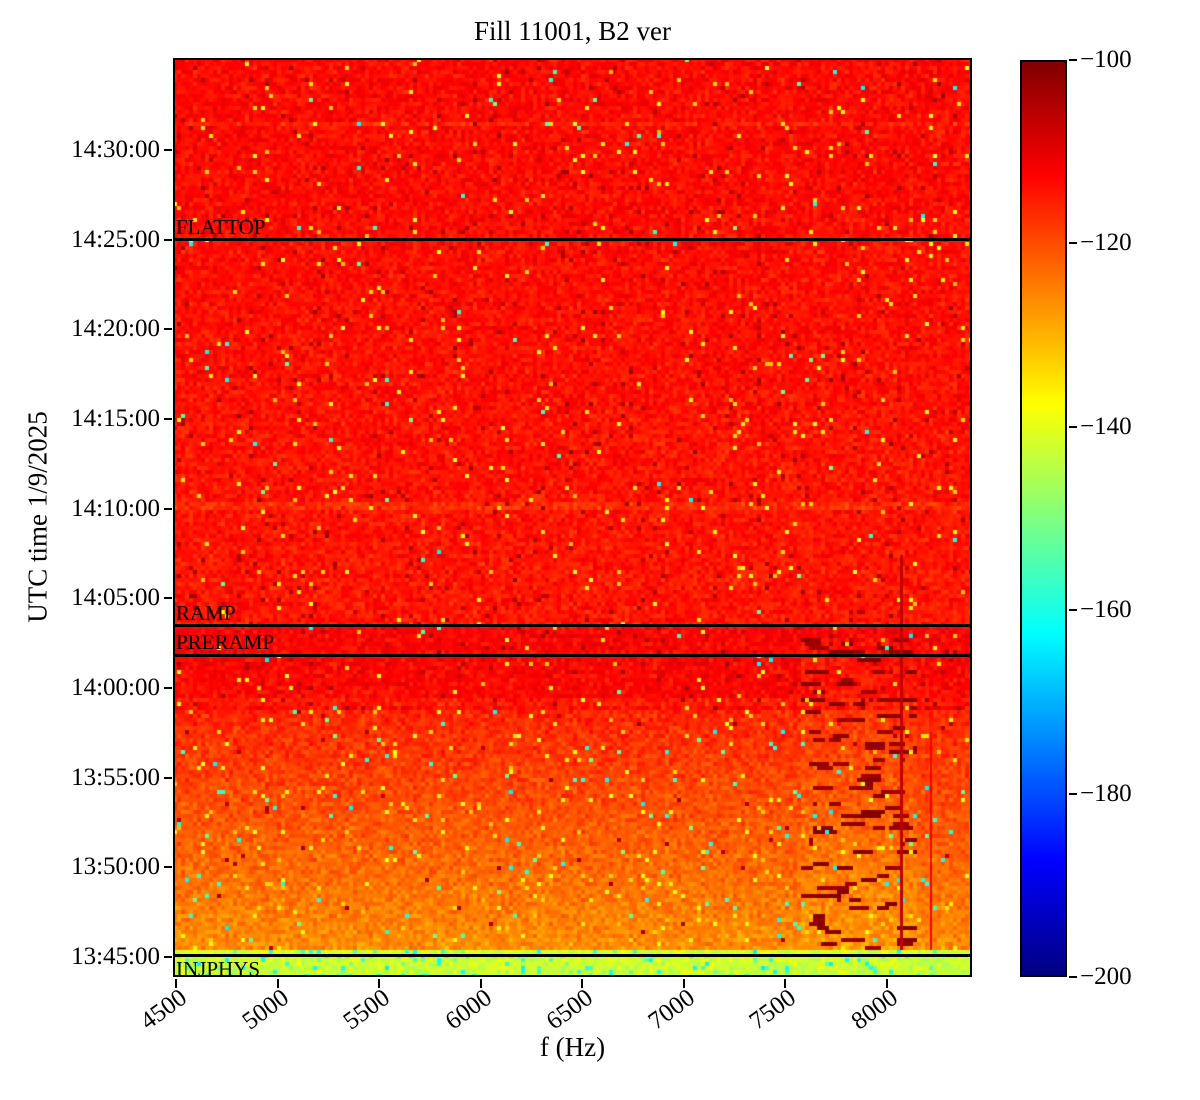 The image size is (1200, 1100). Describe the element at coordinates (572, 1047) in the screenshot. I see `x-axis-label: f (Hz)` at that location.